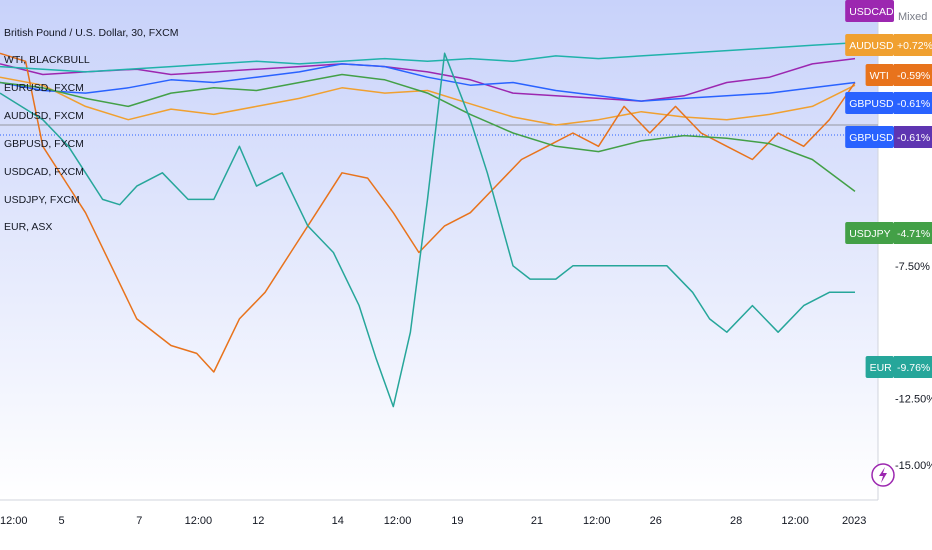 The image size is (932, 550). I want to click on x-tick-label: 12, so click(258, 521).